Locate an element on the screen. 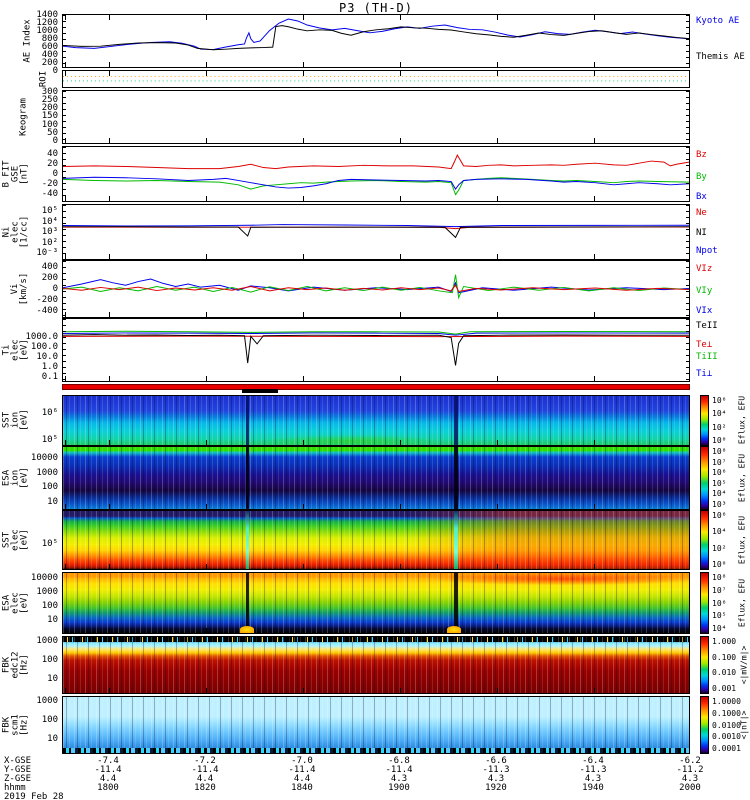  panel-sst-elec-spectrogram is located at coordinates (376, 540).